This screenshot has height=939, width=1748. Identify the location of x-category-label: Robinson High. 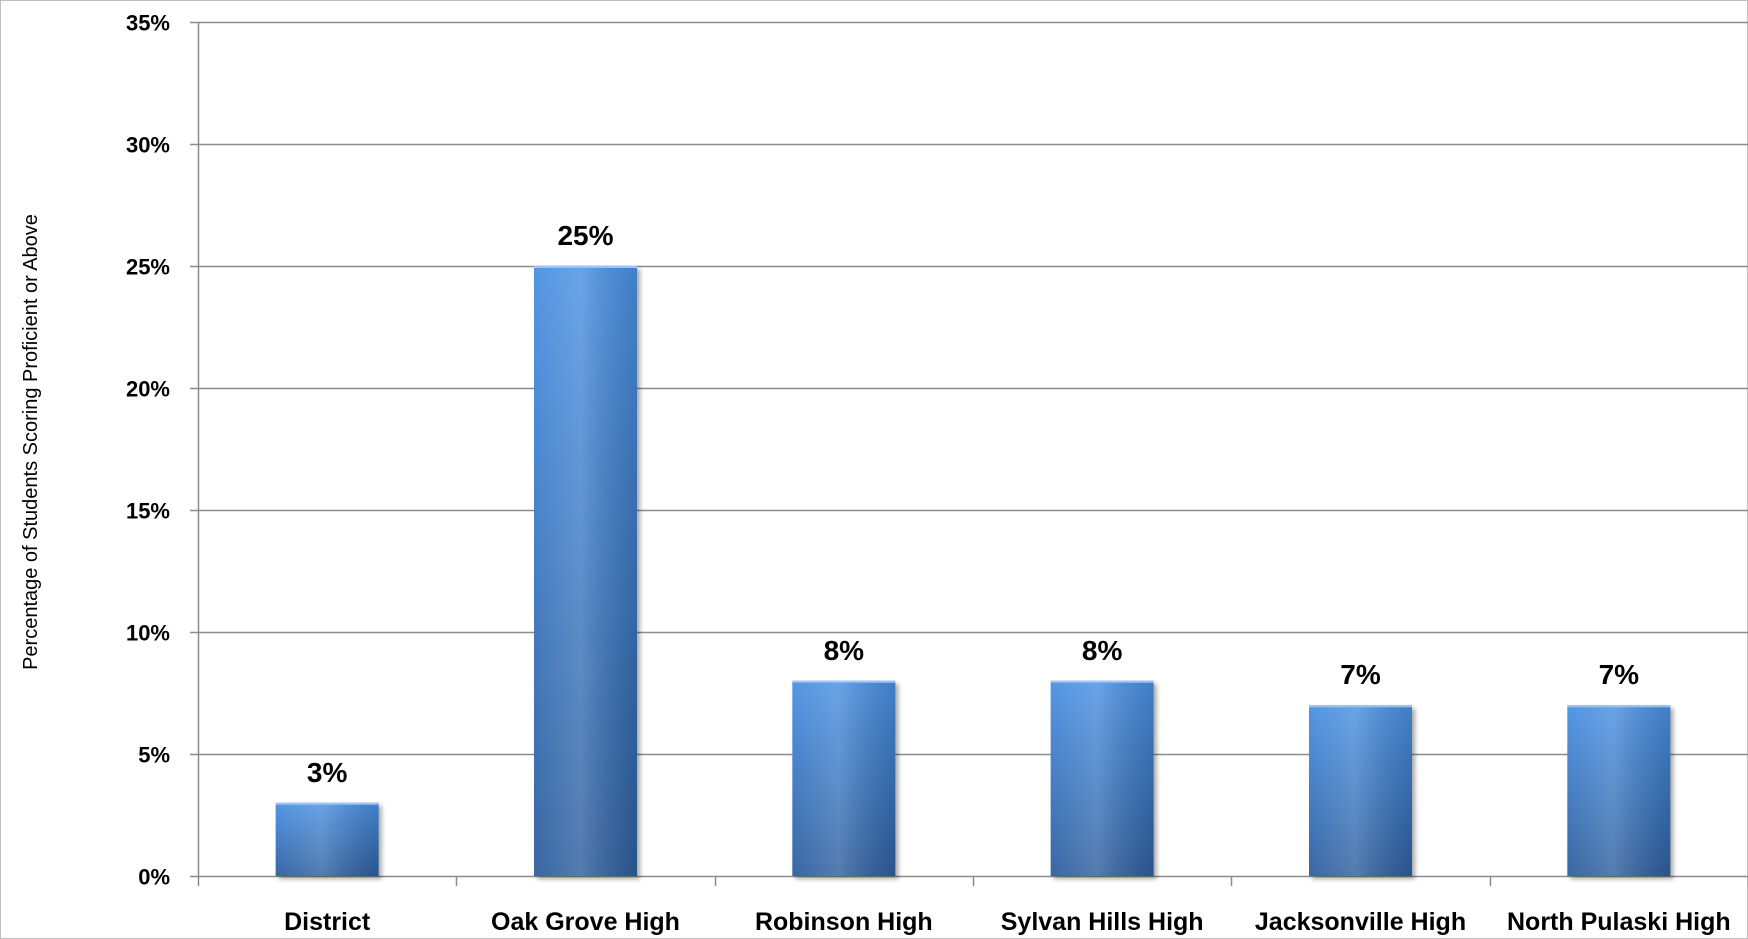
(844, 922).